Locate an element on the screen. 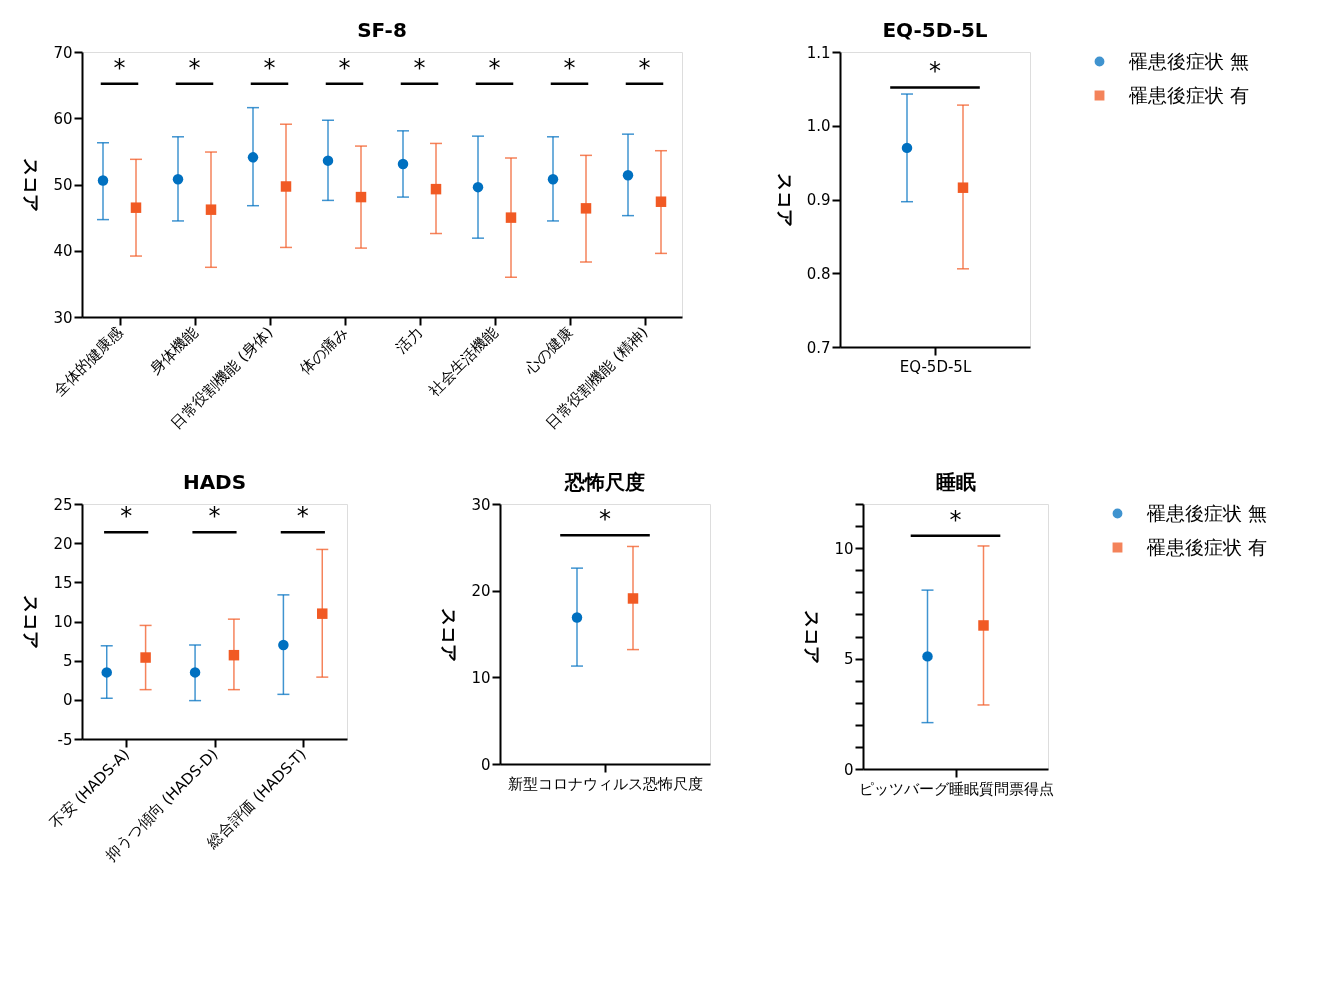  x-tick-label: 活力 is located at coordinates (409, 340).